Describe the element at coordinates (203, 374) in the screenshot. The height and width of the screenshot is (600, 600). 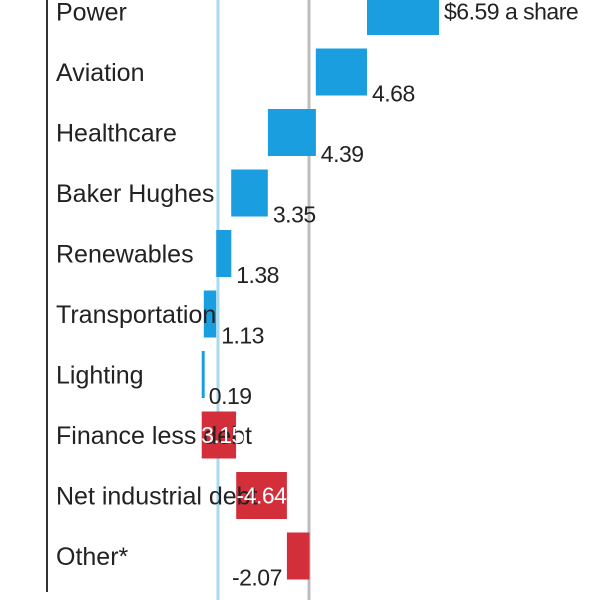
I see `bar-lighting` at that location.